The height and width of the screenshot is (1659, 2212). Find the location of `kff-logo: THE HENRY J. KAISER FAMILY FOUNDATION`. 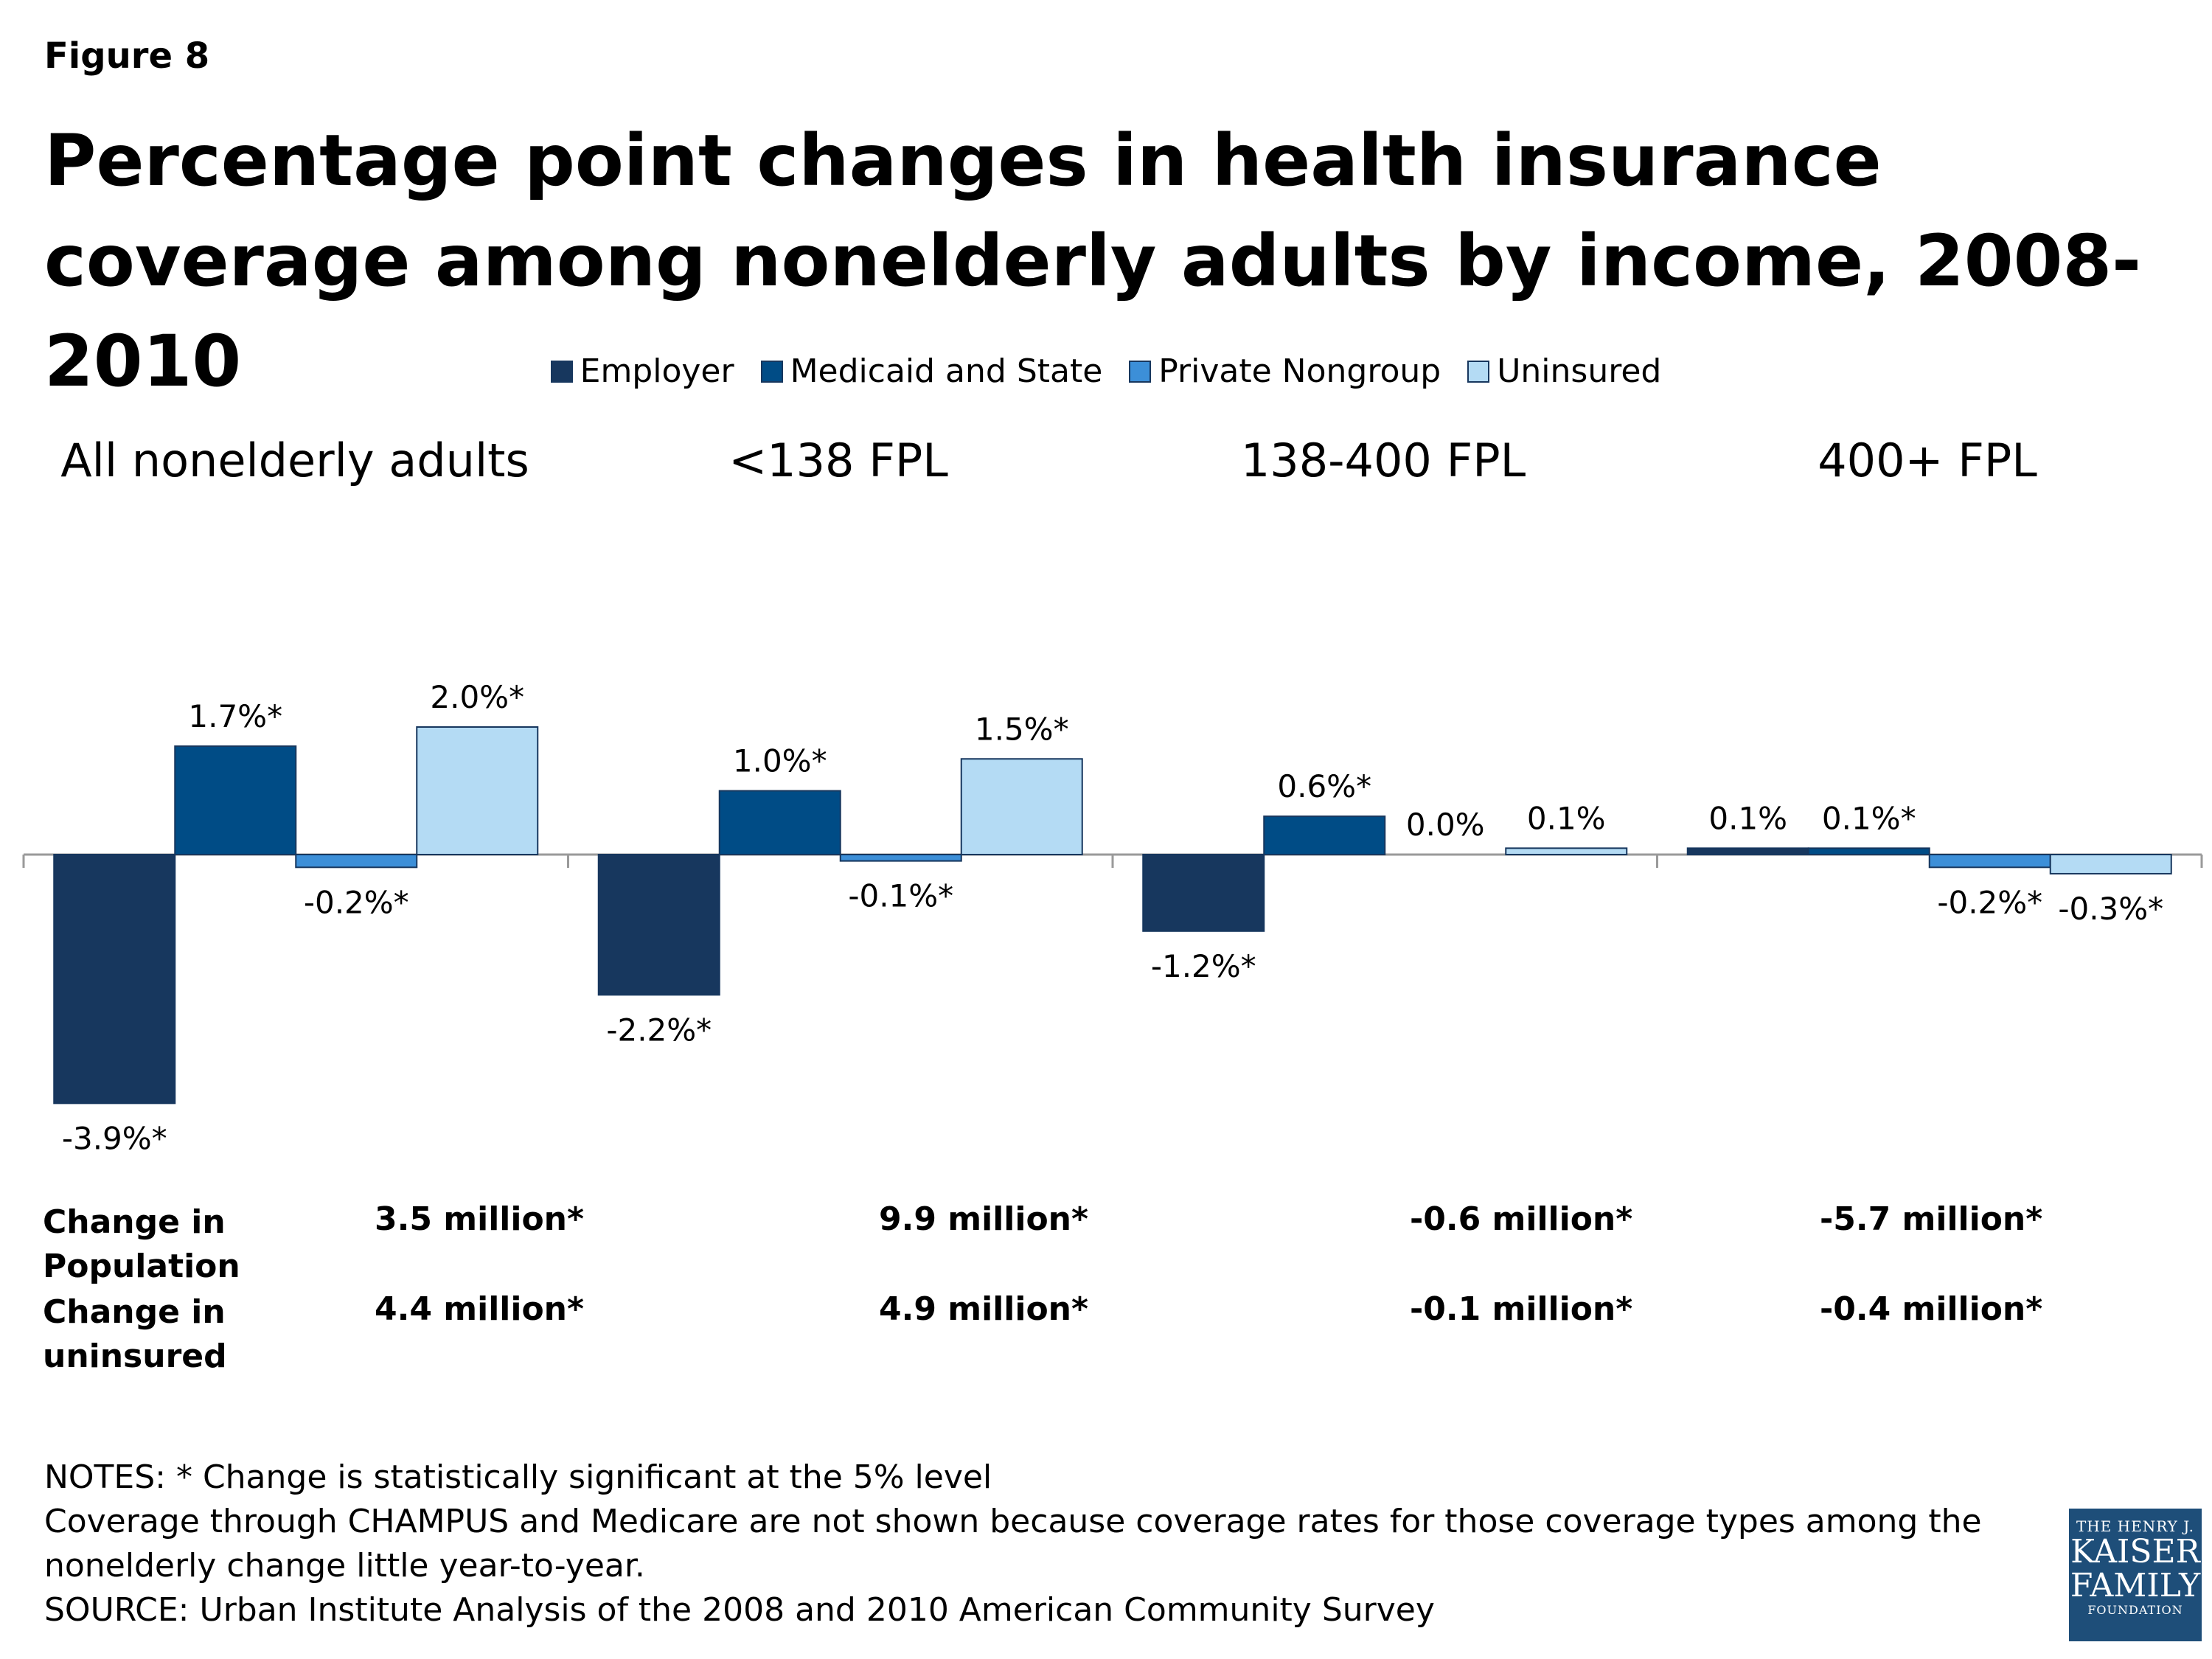

kff-logo: THE HENRY J. KAISER FAMILY FOUNDATION is located at coordinates (2135, 1575).